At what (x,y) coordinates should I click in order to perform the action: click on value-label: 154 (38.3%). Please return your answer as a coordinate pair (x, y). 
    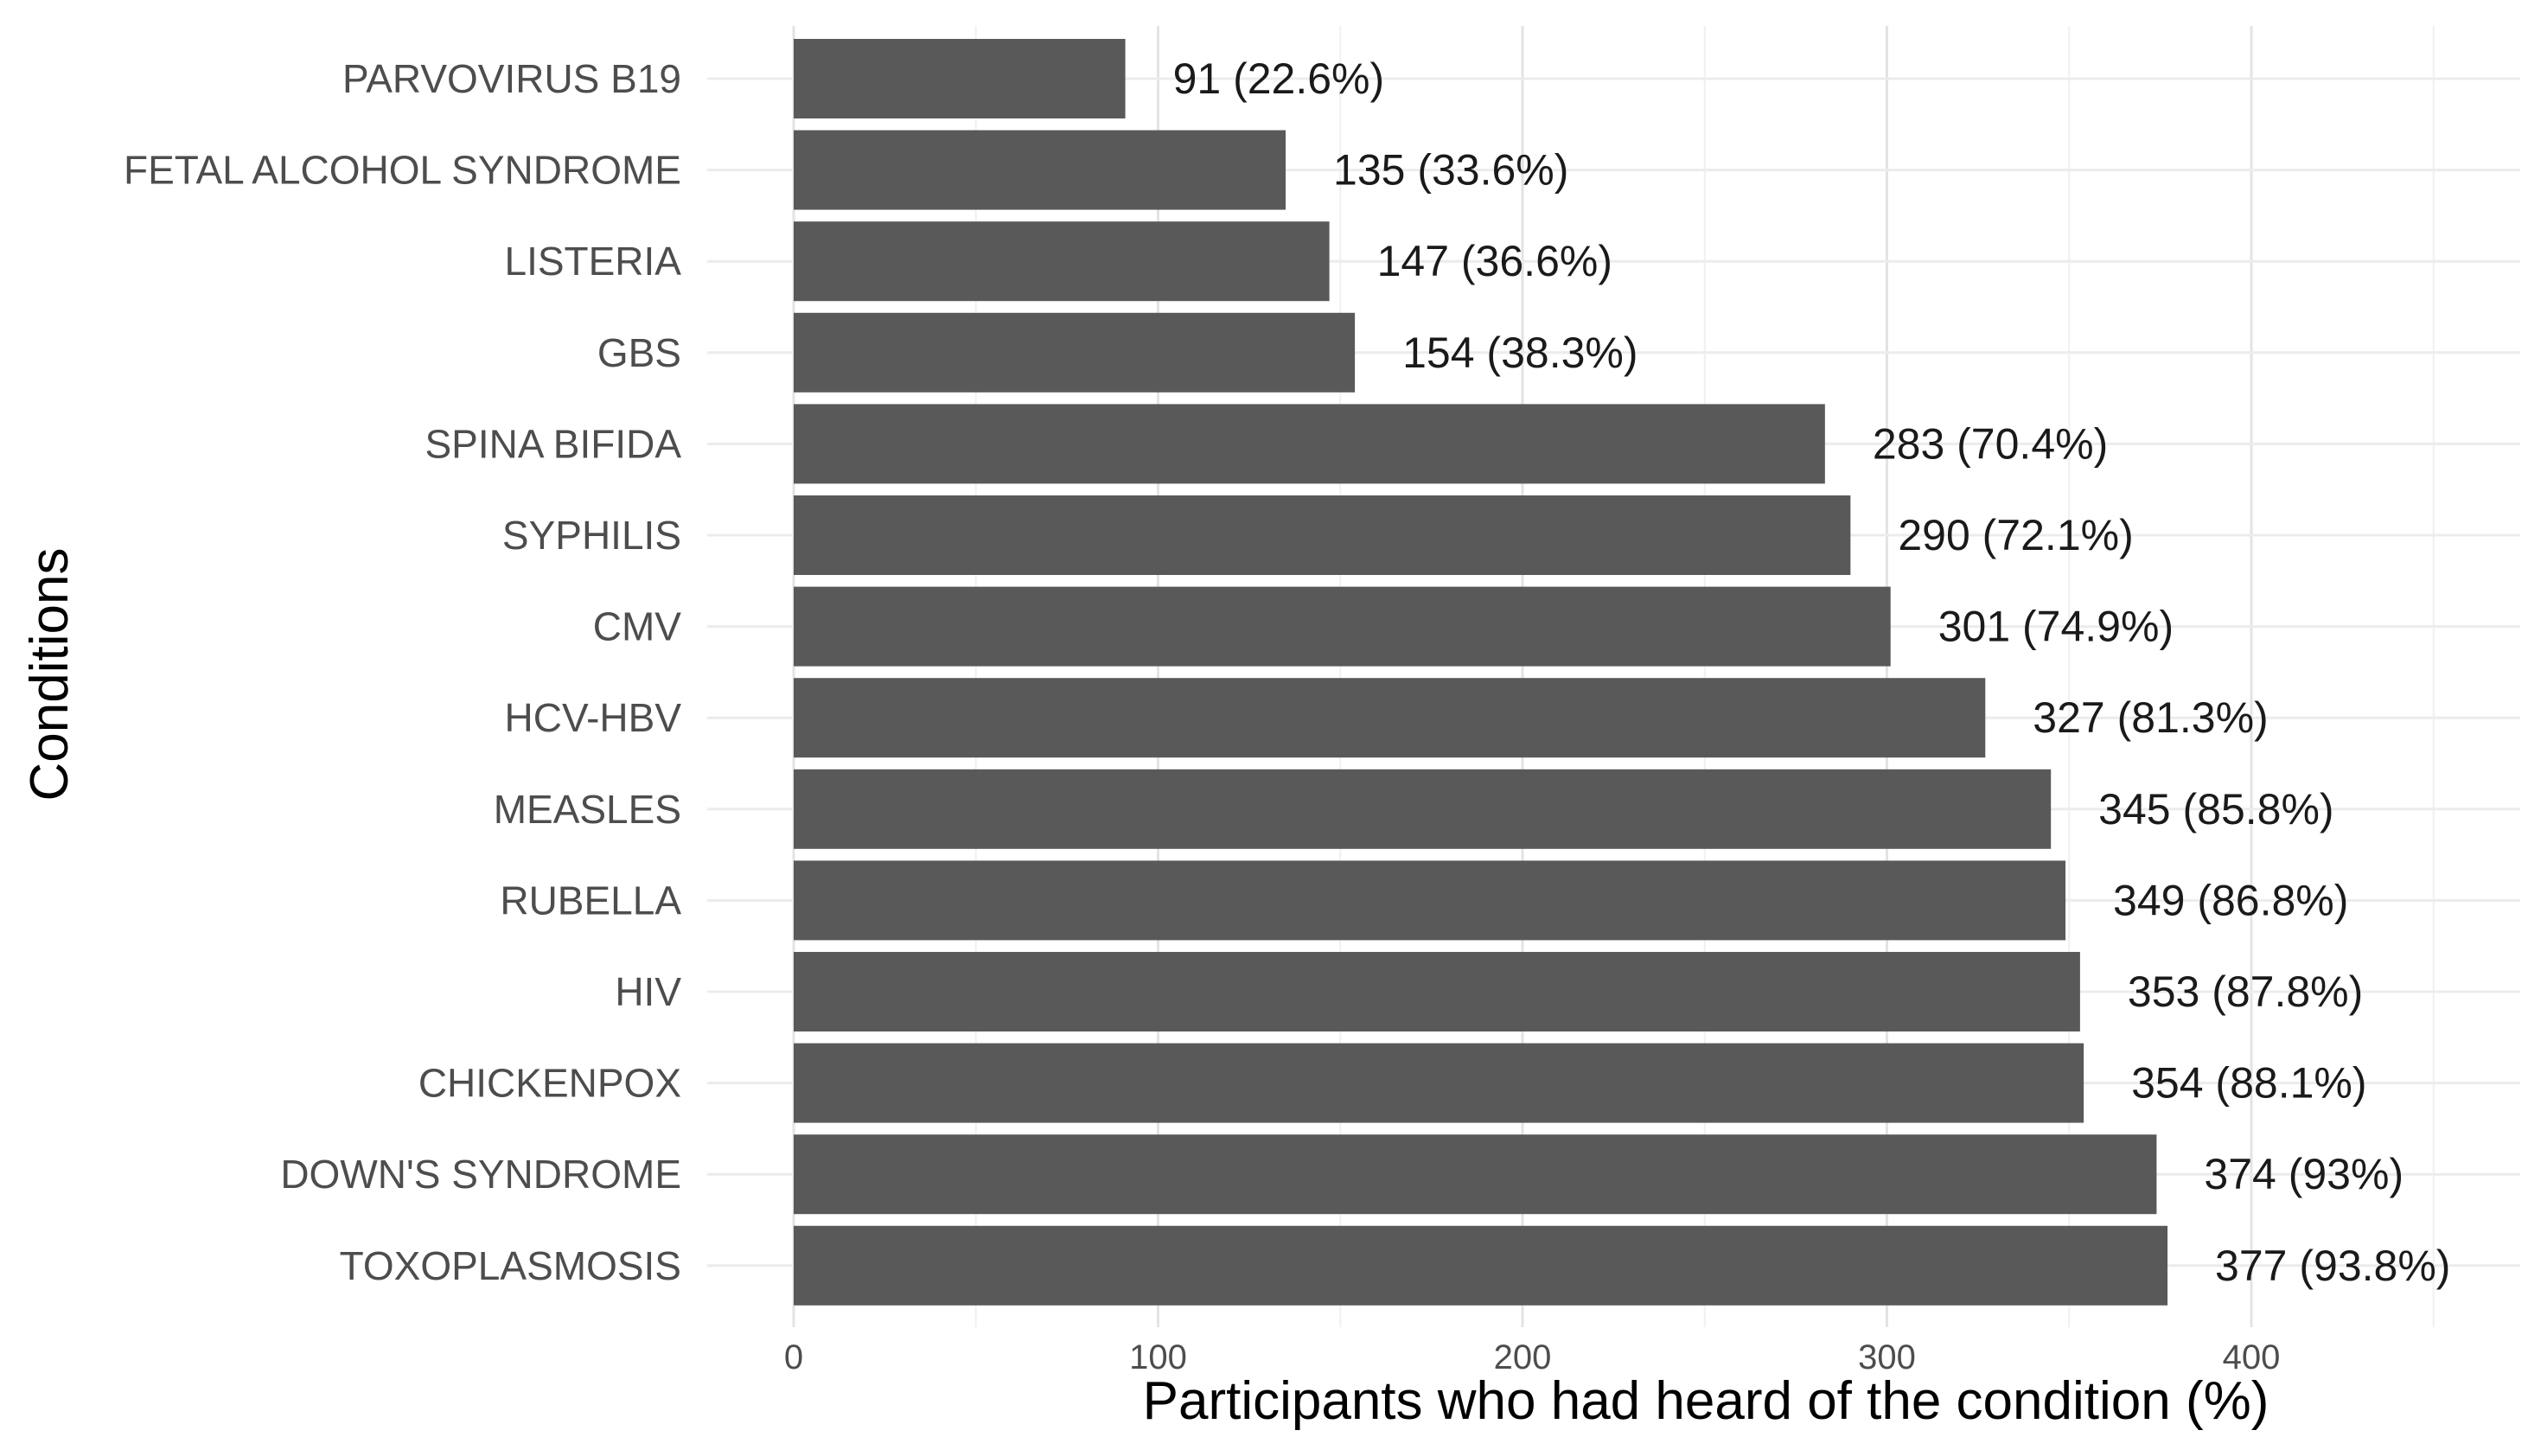
    Looking at the image, I should click on (1519, 353).